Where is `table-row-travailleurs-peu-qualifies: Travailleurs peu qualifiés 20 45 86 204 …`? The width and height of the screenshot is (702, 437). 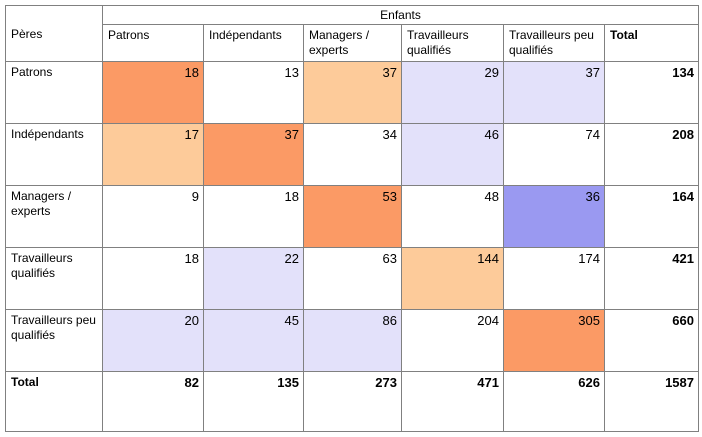 table-row-travailleurs-peu-qualifies: Travailleurs peu qualifiés 20 45 86 204 … is located at coordinates (352, 340).